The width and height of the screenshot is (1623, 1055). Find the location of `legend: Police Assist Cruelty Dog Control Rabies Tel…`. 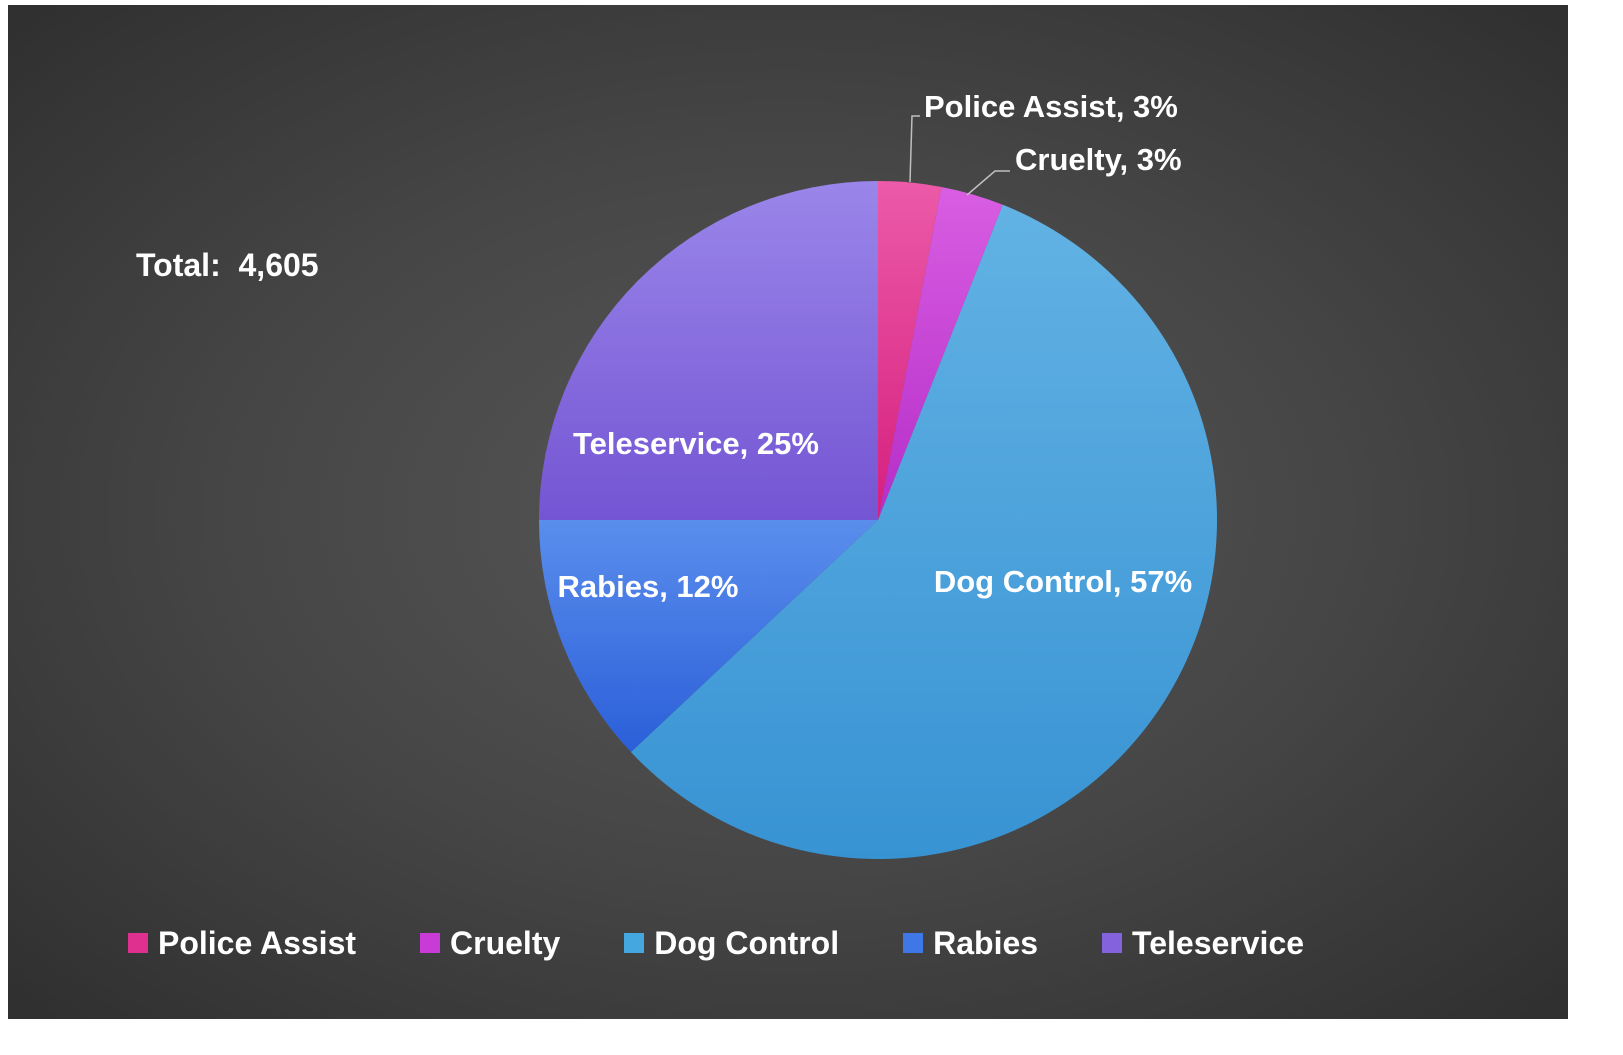

legend: Police Assist Cruelty Dog Control Rabies Tel… is located at coordinates (748, 943).